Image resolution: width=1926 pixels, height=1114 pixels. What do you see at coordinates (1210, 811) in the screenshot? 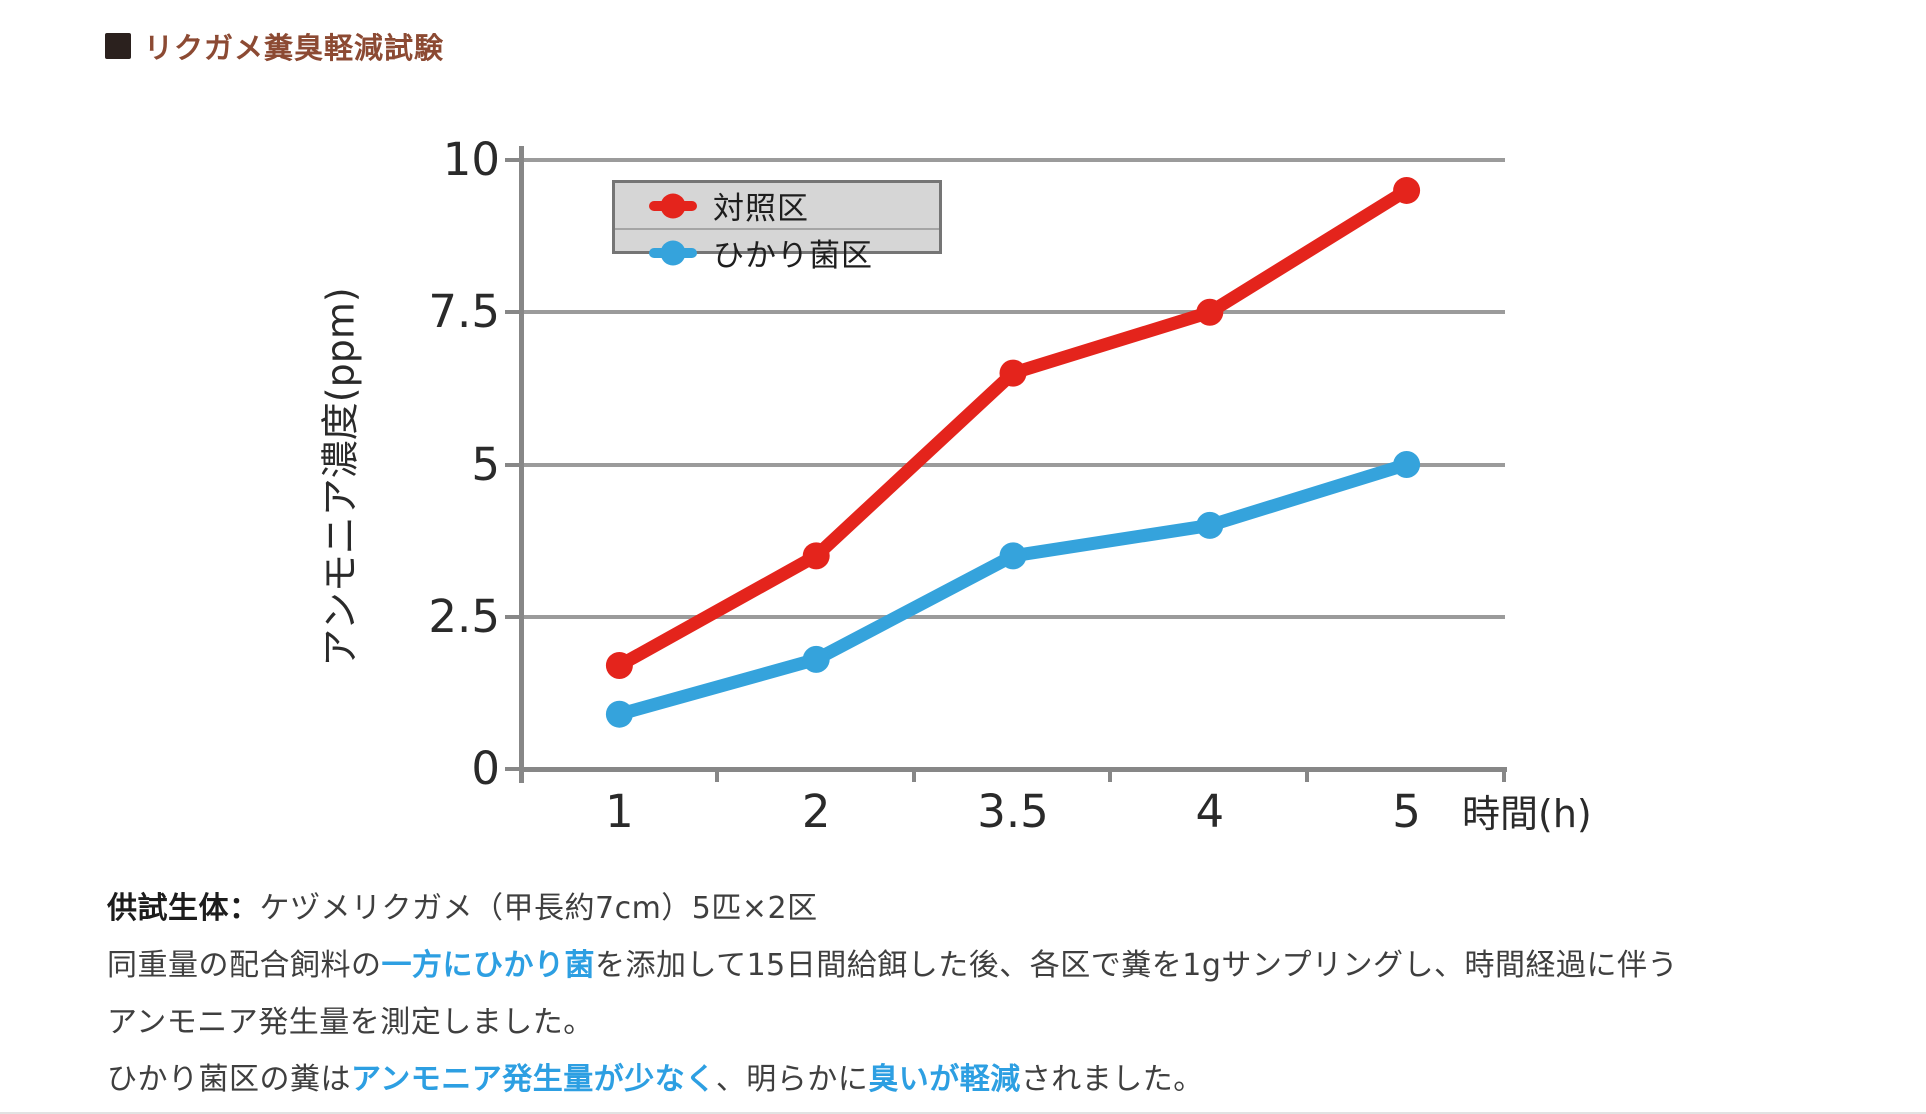
I see `x-tick-label: 4` at bounding box center [1210, 811].